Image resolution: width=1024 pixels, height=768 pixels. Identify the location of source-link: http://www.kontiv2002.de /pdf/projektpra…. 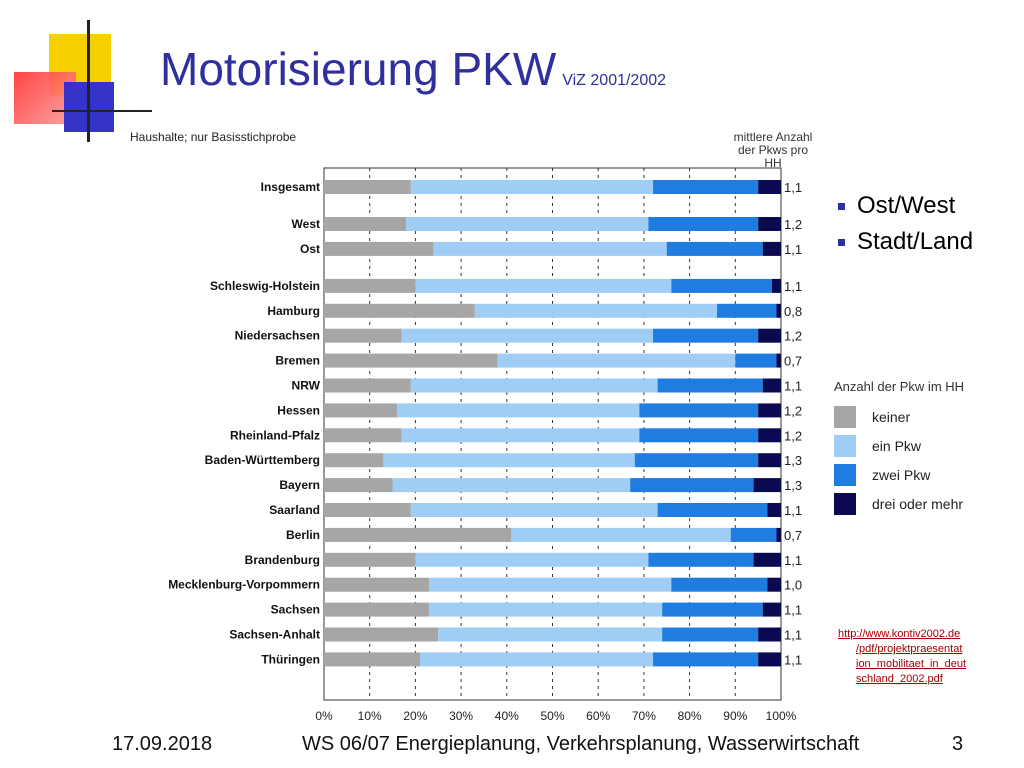
(918, 657).